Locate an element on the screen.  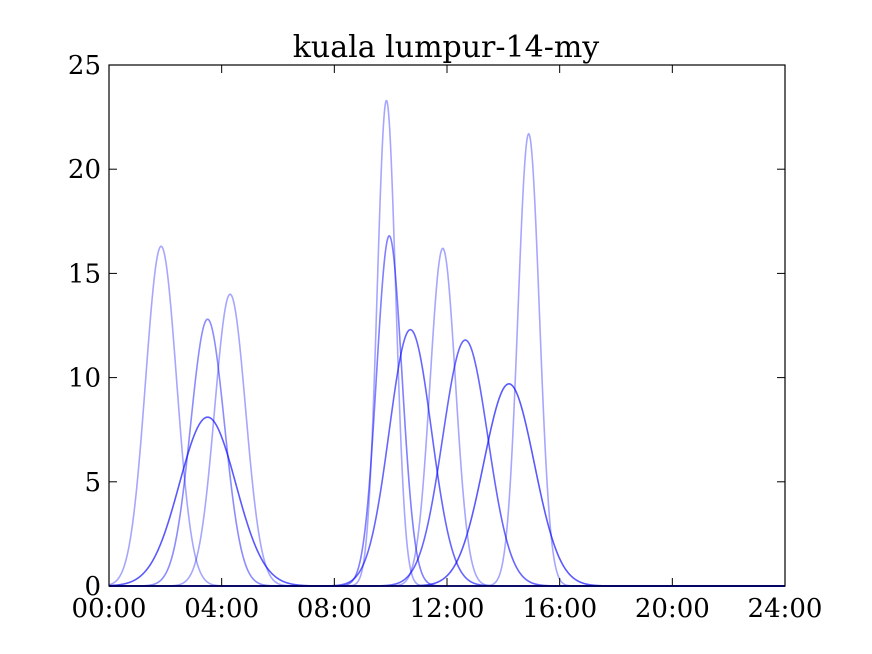
y-tick-label: 0 is located at coordinates (92, 587).